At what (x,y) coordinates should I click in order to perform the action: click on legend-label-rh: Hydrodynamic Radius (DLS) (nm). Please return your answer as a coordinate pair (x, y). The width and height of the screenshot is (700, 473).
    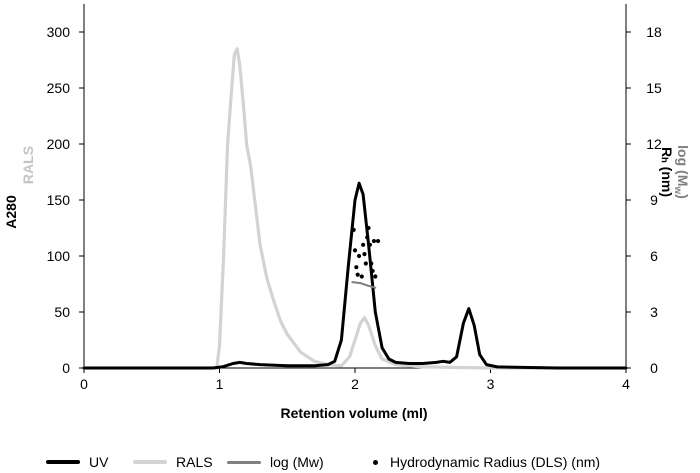
    Looking at the image, I should click on (495, 462).